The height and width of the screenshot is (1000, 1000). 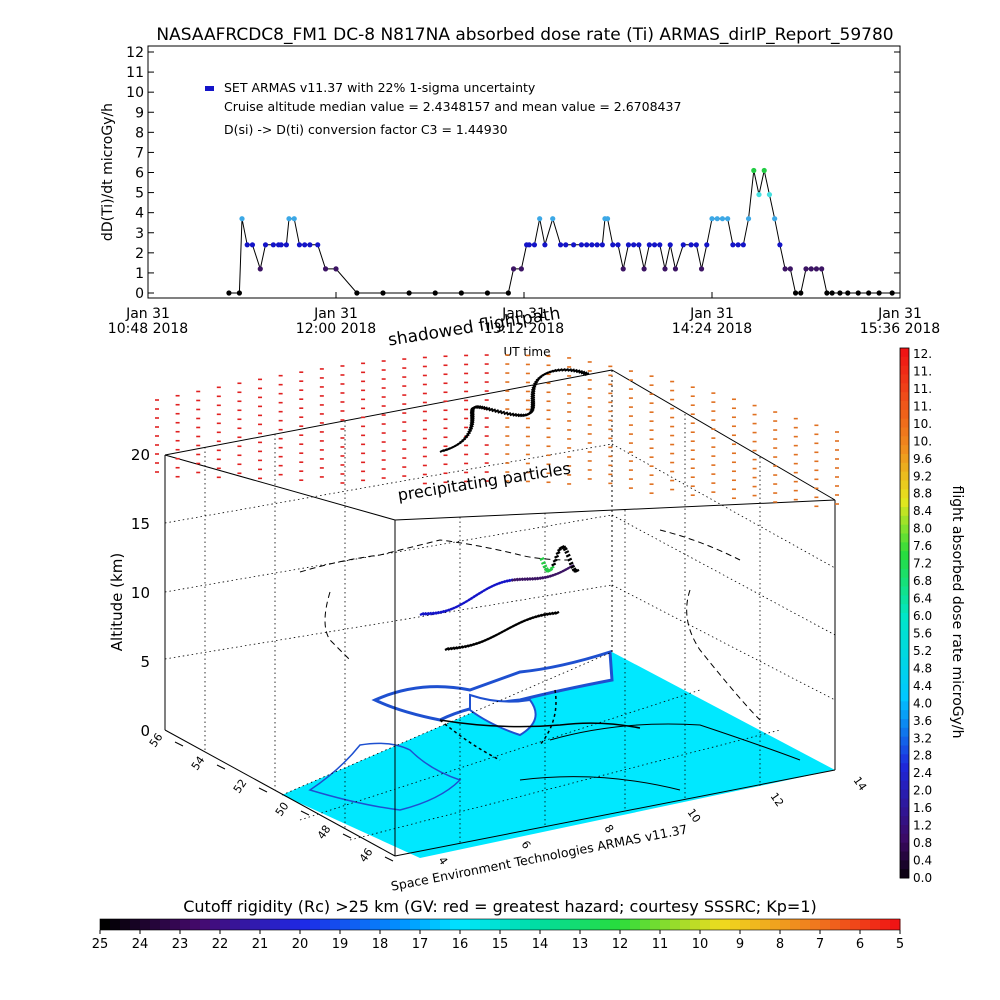 I want to click on dose-colorbar-tick-label: 0.4, so click(x=922, y=861).